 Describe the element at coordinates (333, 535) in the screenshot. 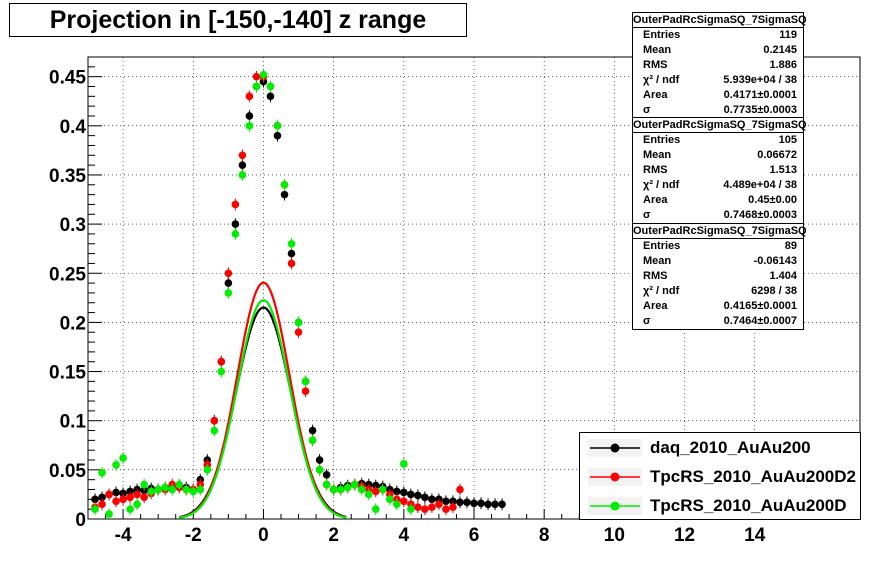

I see `x-tick-label: 2` at that location.